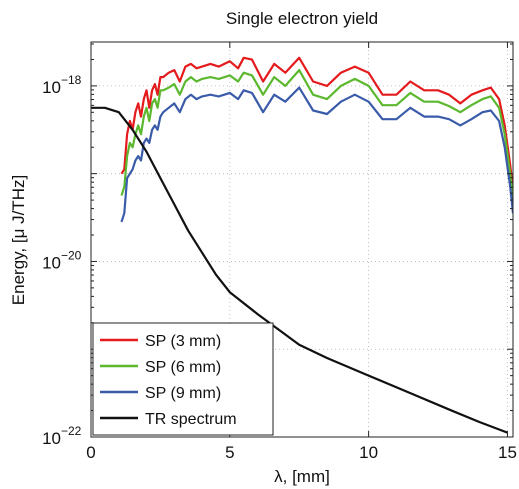 This screenshot has height=489, width=519. Describe the element at coordinates (71, 431) in the screenshot. I see `y-tick-label-exponent: −22` at that location.